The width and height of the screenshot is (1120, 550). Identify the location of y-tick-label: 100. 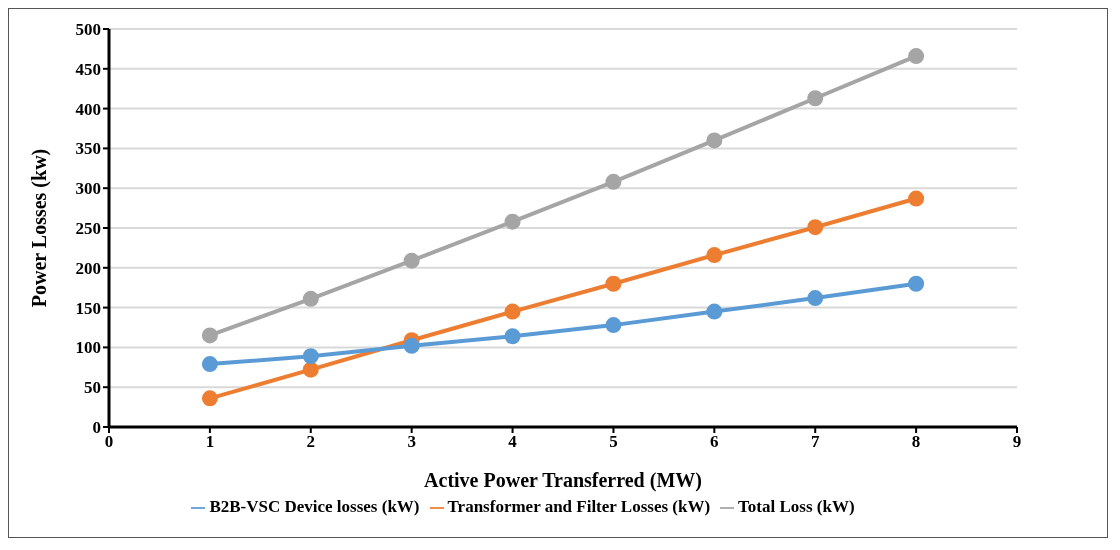
(88, 348).